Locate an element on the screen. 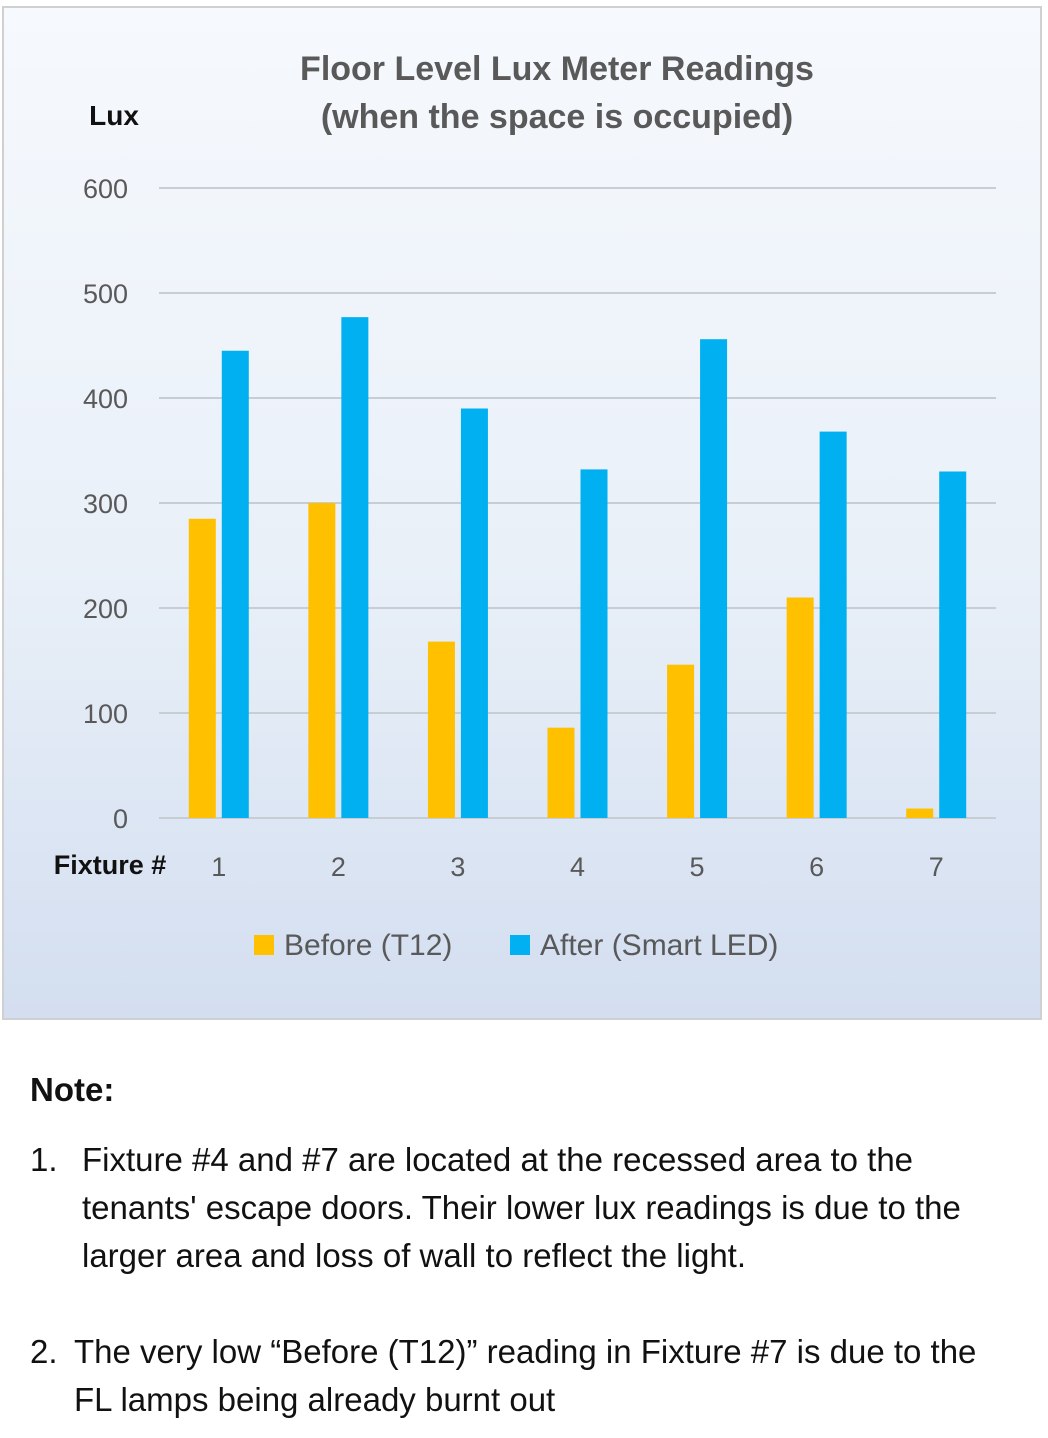 Image resolution: width=1048 pixels, height=1438 pixels. x-axis-label: Fixture # is located at coordinates (110, 865).